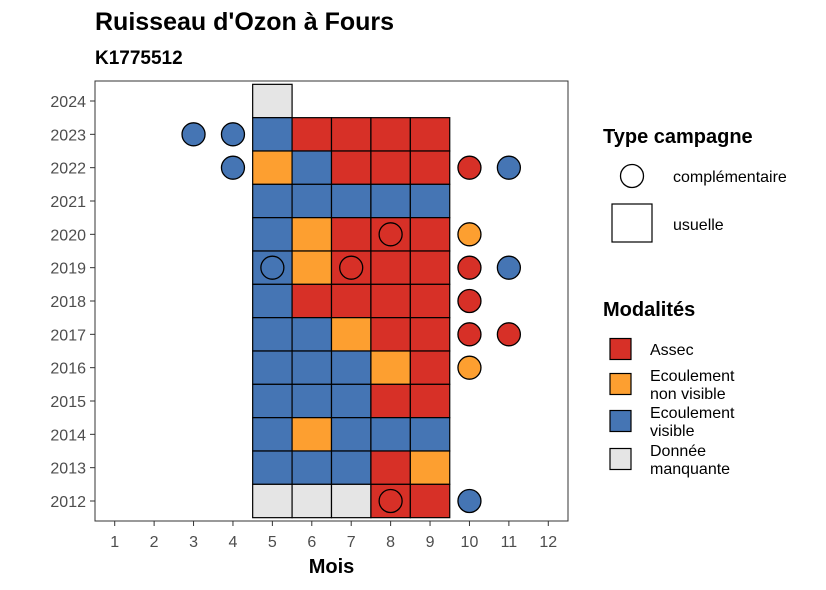  What do you see at coordinates (272, 542) in the screenshot?
I see `x-tick-label-5: 5` at bounding box center [272, 542].